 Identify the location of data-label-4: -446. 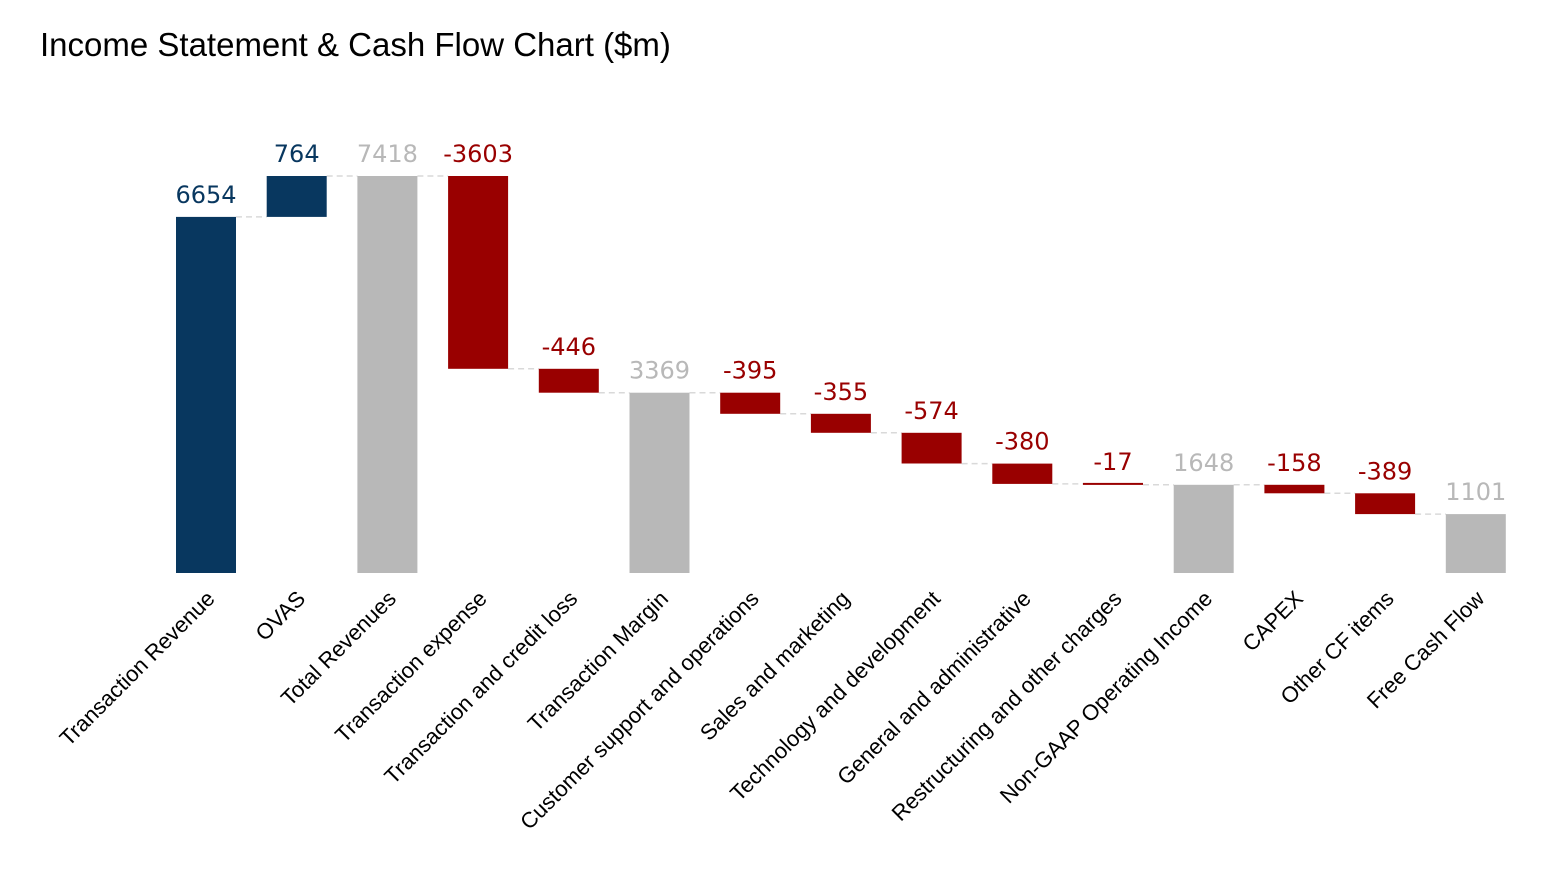
(569, 347).